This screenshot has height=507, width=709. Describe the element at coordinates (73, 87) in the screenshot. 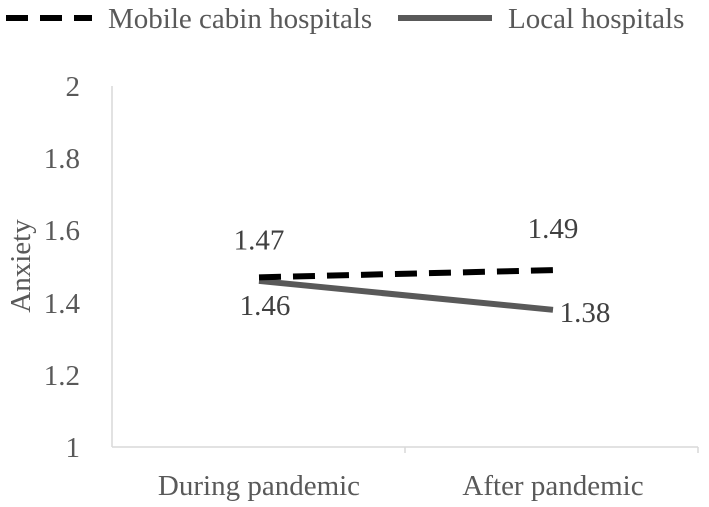

I see `y-tick-label: 2` at that location.